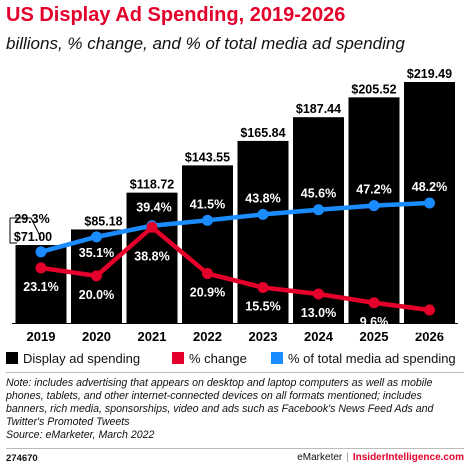 The width and height of the screenshot is (470, 470). I want to click on point-percent-of-total-2020, so click(96, 237).